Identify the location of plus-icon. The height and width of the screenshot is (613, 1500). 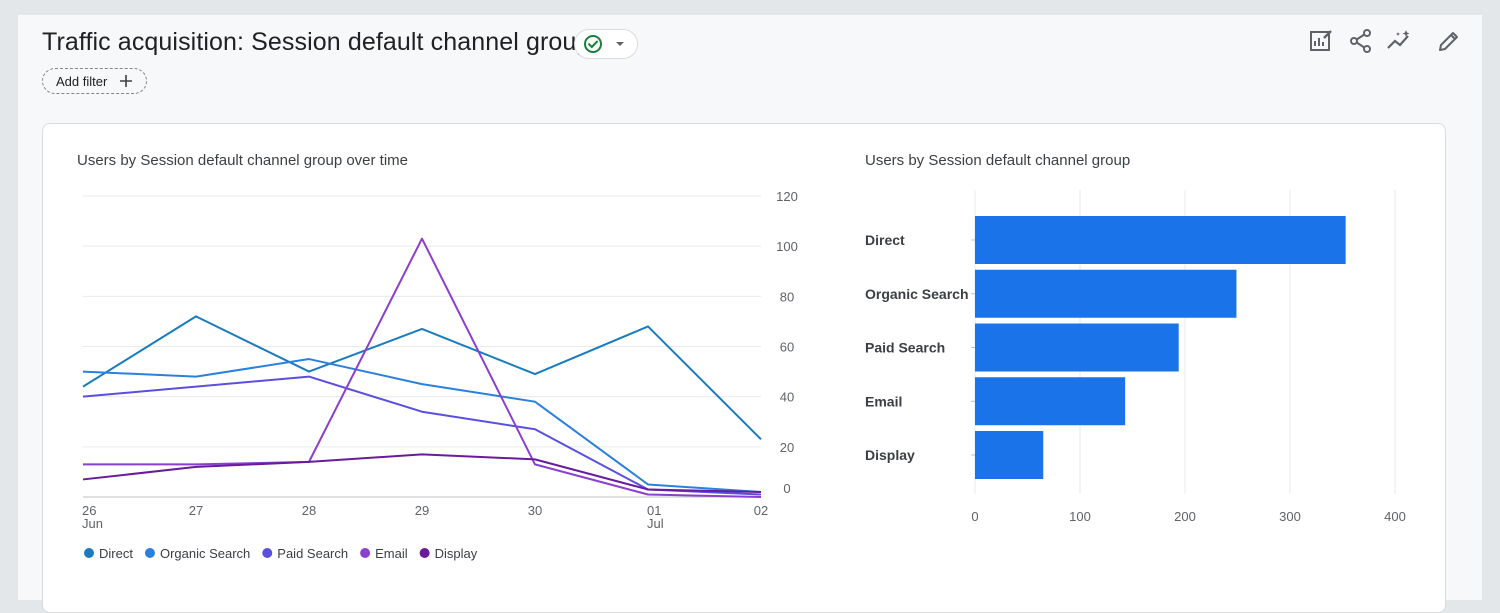
(126, 81).